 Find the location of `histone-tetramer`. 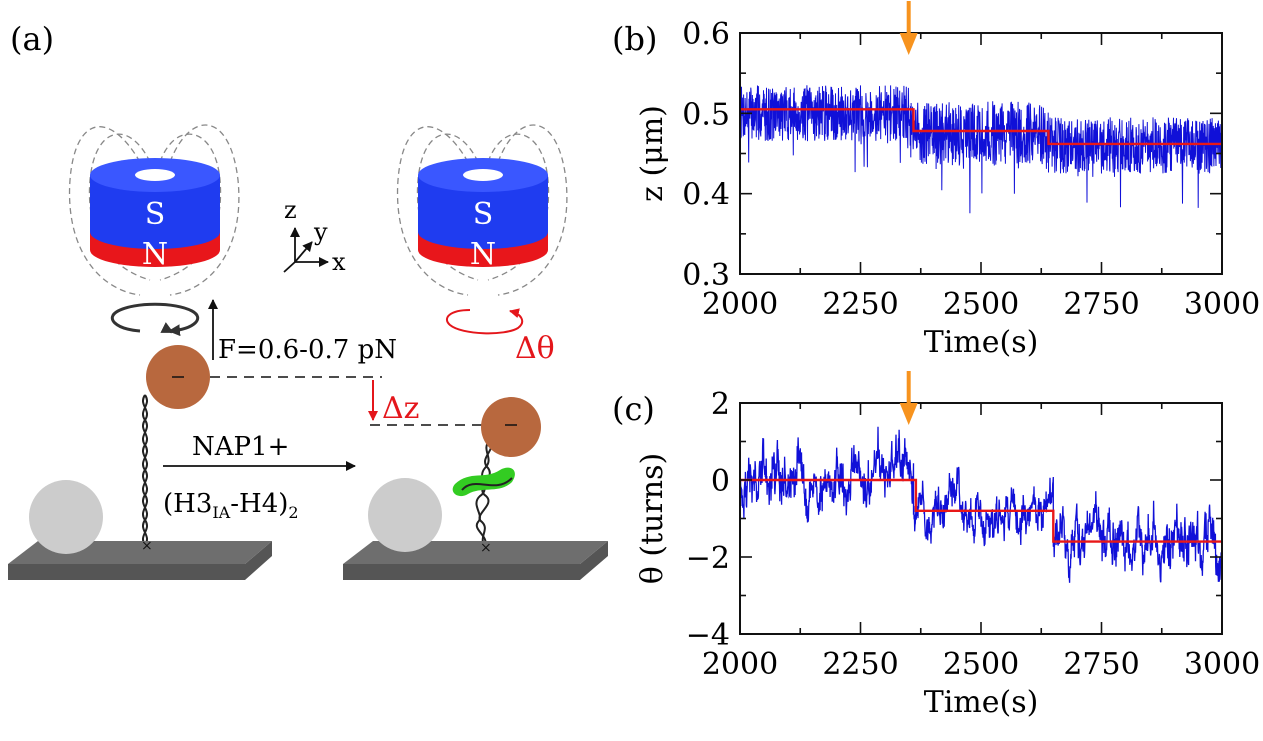

histone-tetramer is located at coordinates (483, 482).